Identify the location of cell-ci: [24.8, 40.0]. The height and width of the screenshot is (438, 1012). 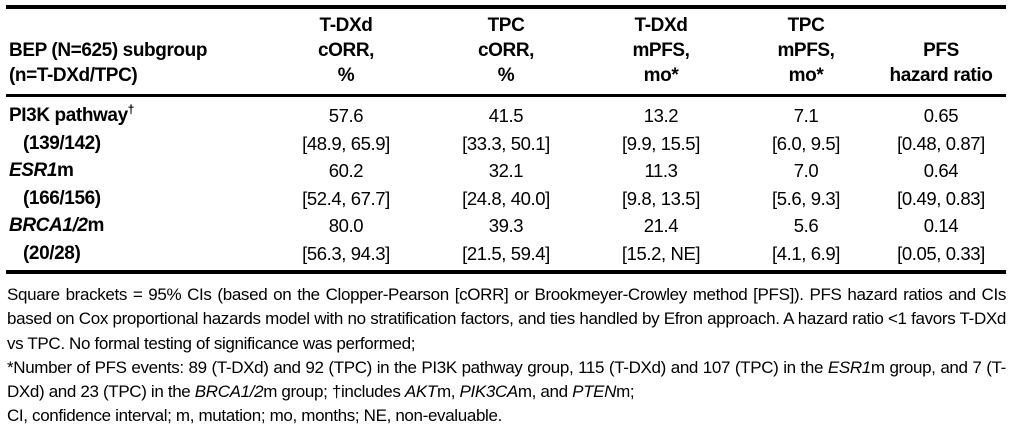
(506, 198).